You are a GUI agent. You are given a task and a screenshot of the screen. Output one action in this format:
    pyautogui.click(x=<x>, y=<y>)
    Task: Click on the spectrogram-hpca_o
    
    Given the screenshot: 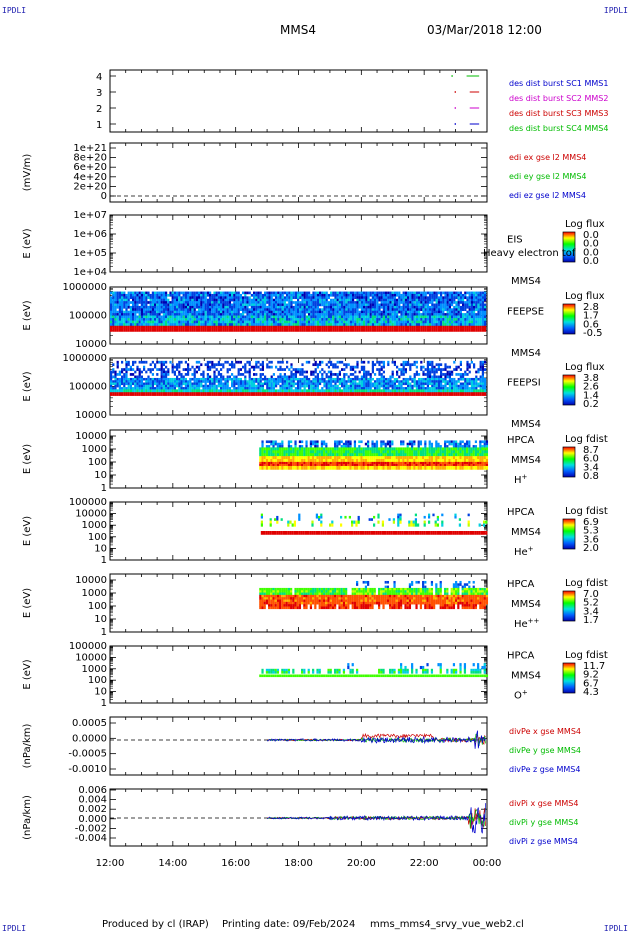 What is the action you would take?
    pyautogui.click(x=374, y=670)
    